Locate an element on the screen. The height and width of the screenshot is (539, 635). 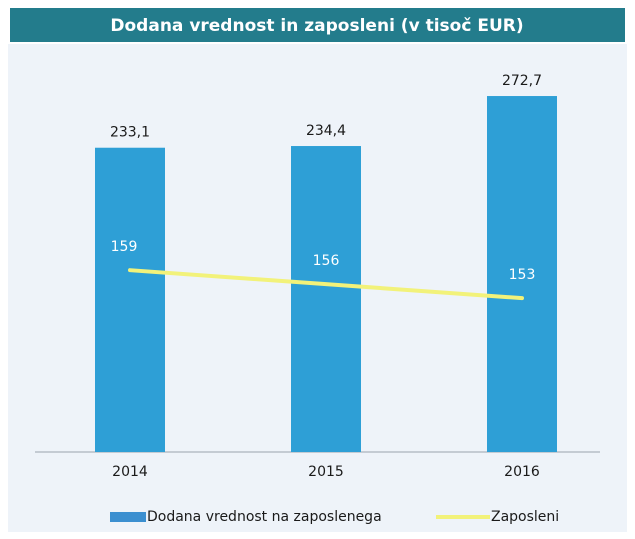
x-tick-label: 2016 is located at coordinates (522, 472).